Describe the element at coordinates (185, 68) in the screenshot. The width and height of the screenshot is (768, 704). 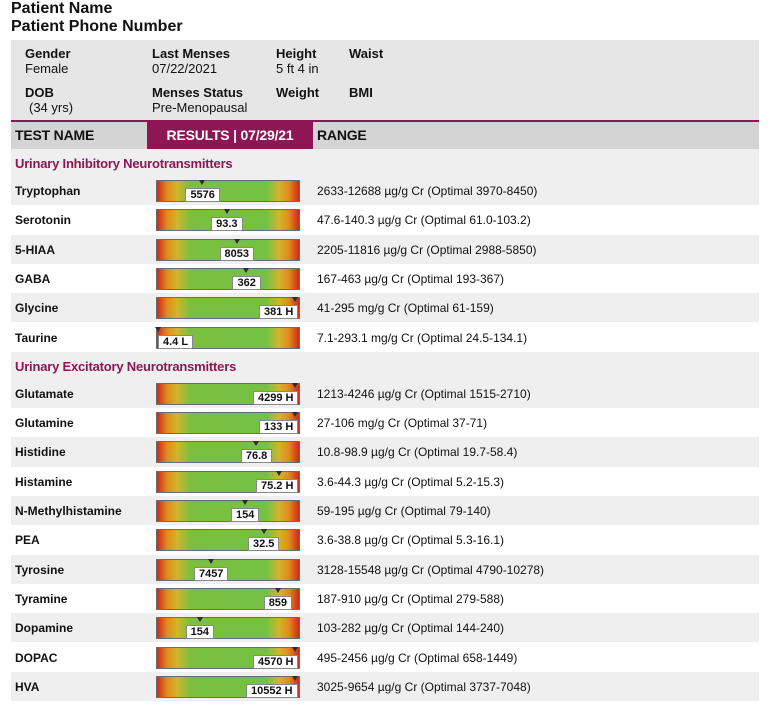
I see `last-menses-value: 07/22/2021` at that location.